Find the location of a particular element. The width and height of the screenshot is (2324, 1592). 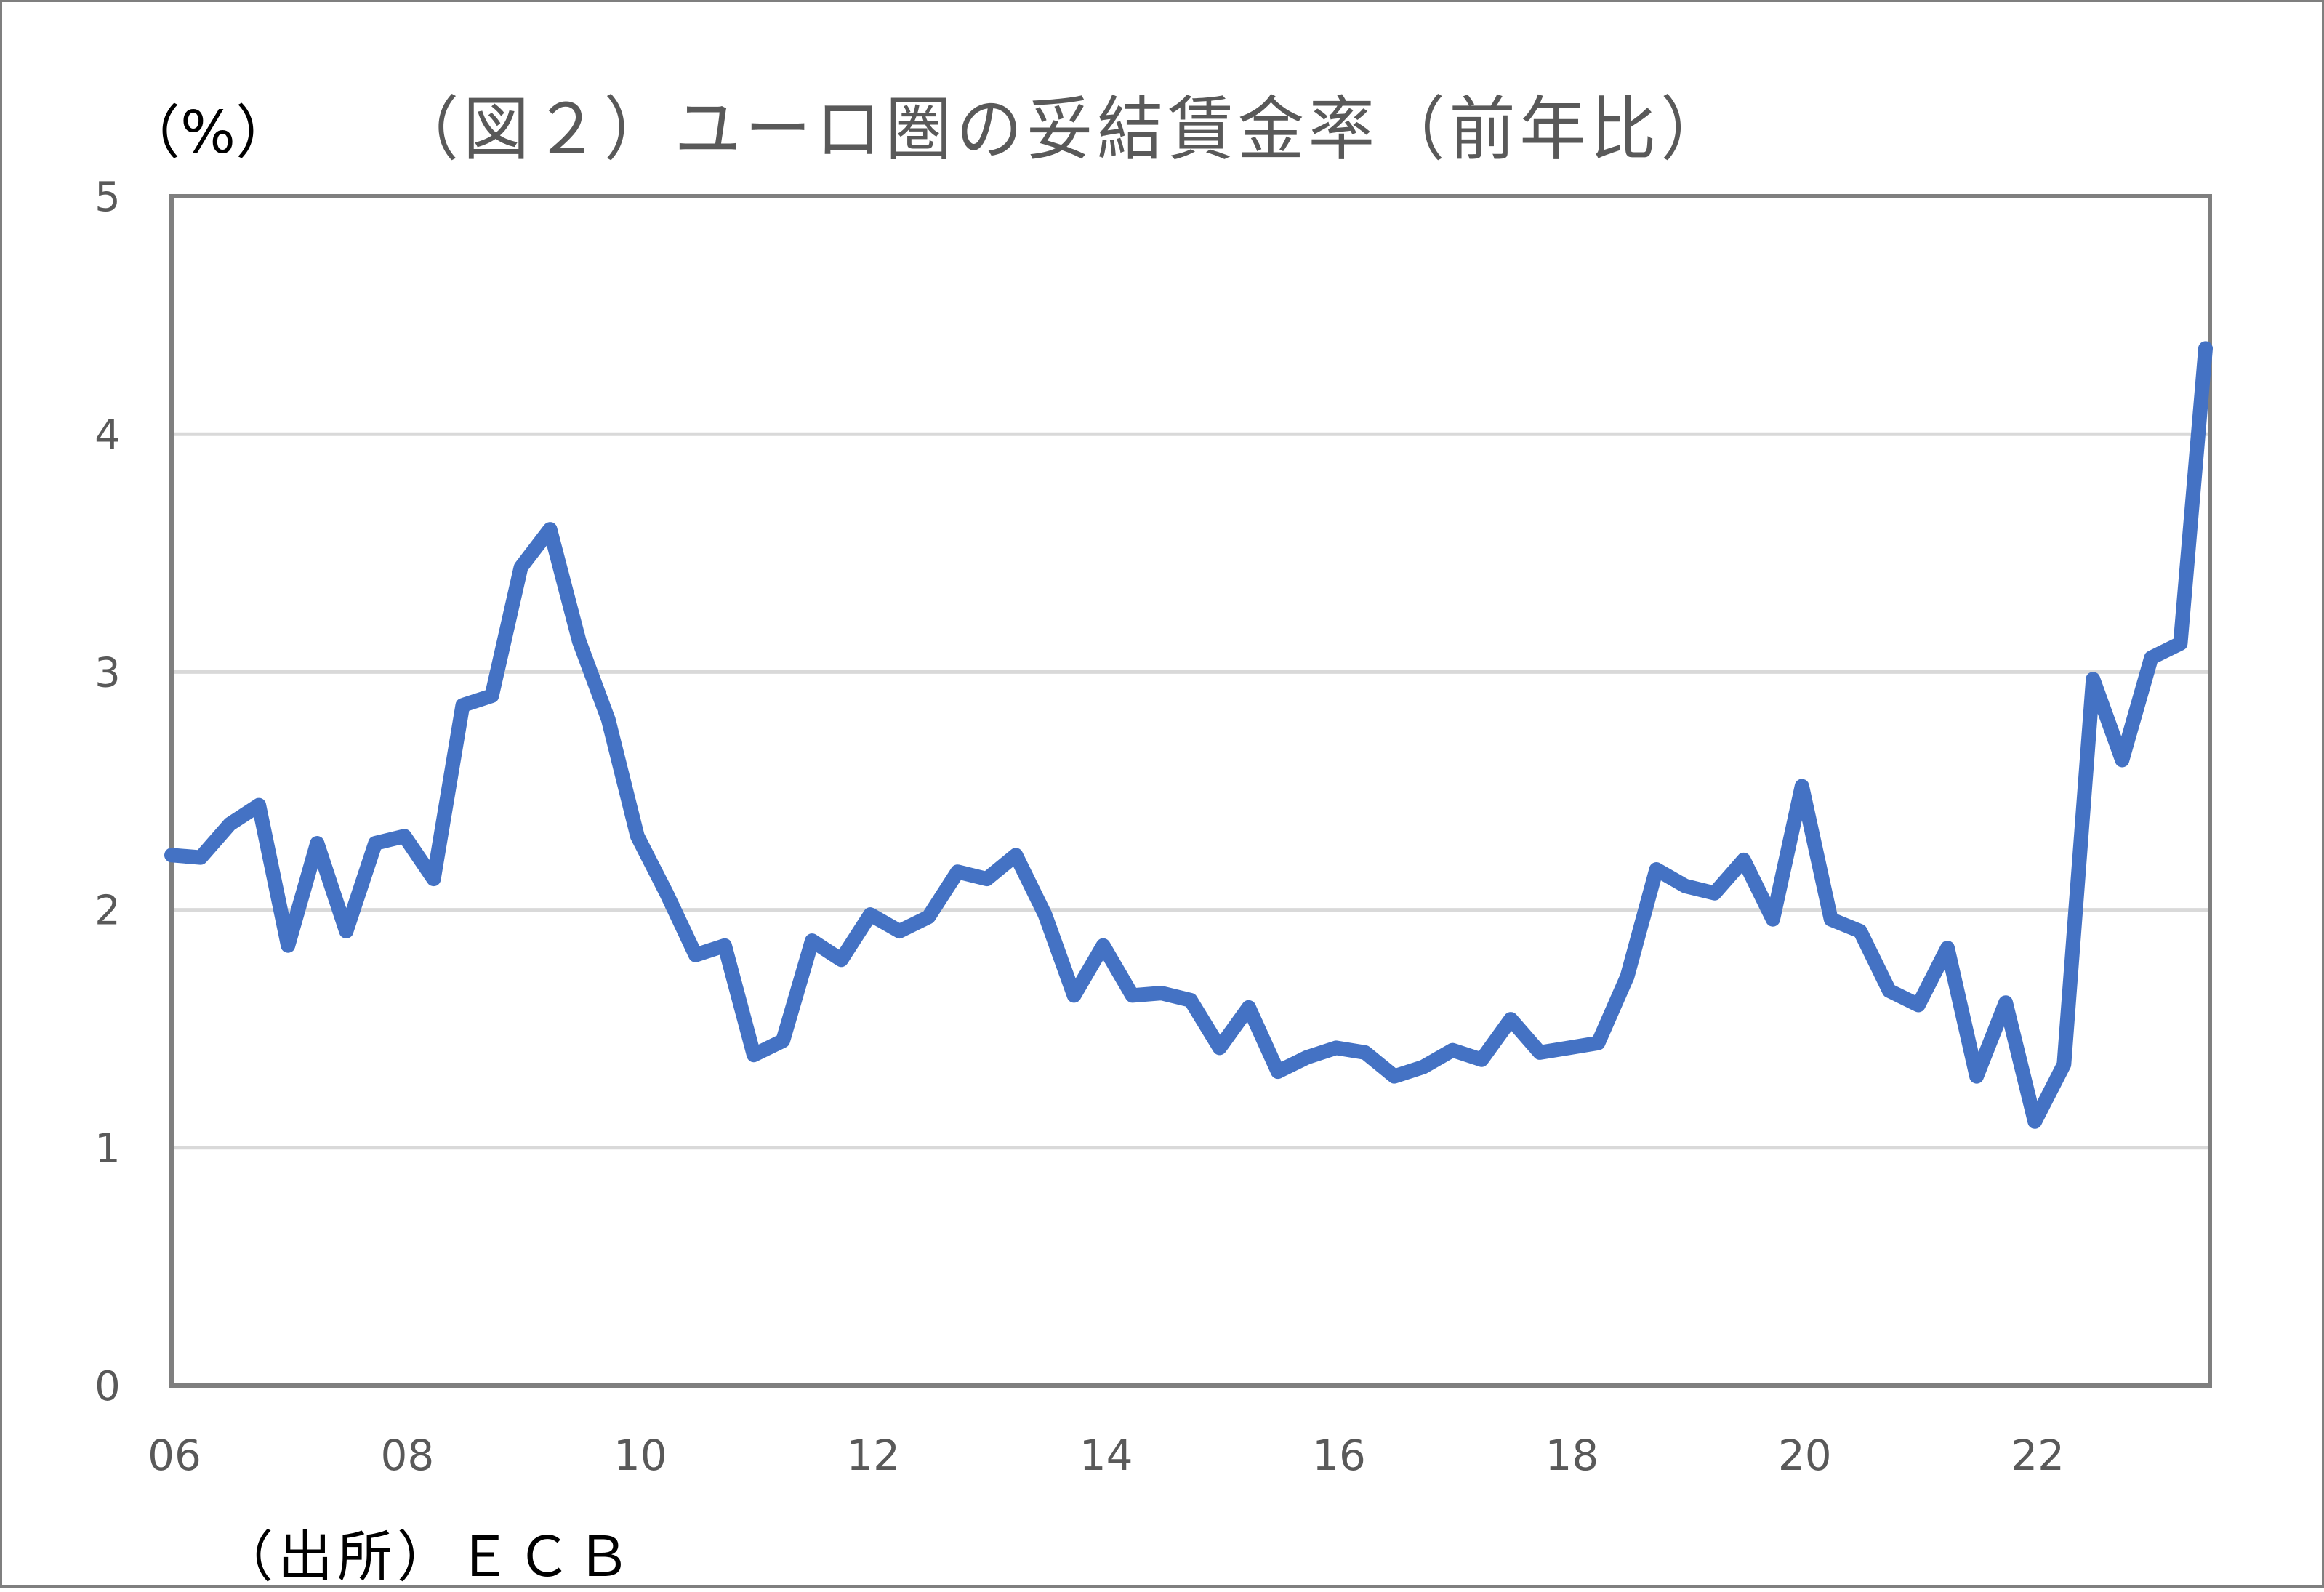

y-tick-label: 5 is located at coordinates (108, 197).